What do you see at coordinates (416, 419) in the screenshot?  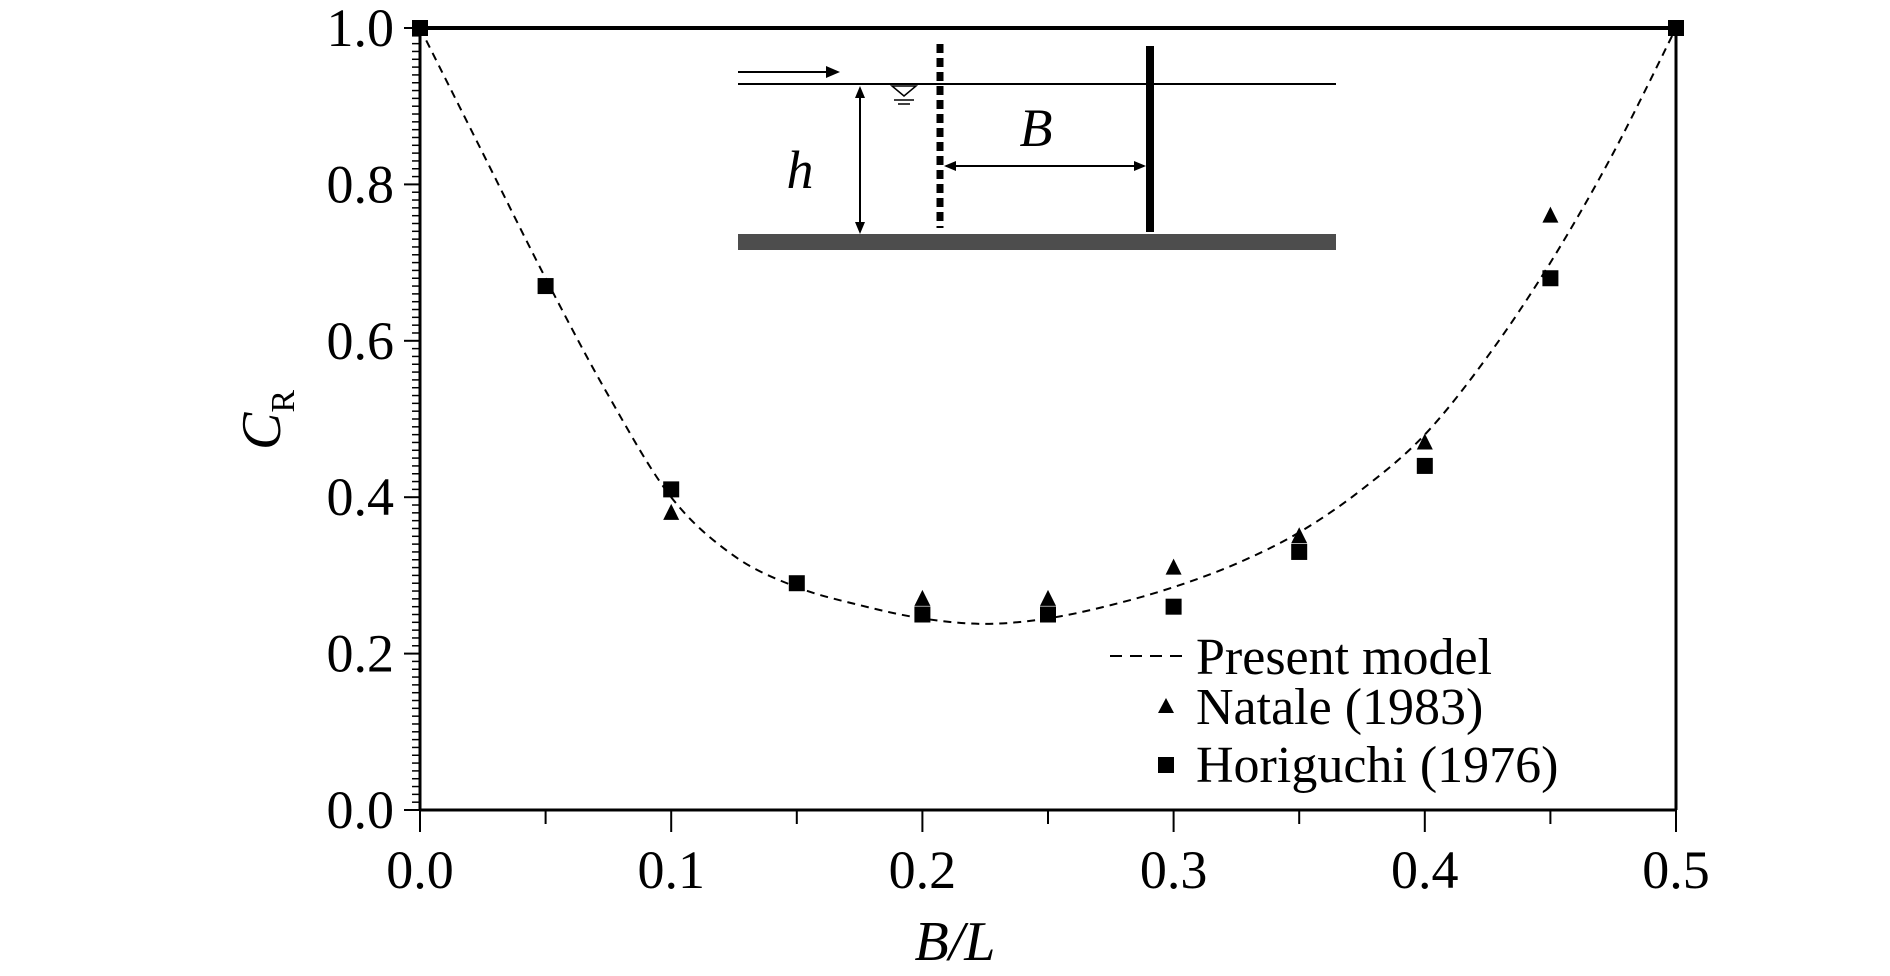 I see `y-minor-ticks` at bounding box center [416, 419].